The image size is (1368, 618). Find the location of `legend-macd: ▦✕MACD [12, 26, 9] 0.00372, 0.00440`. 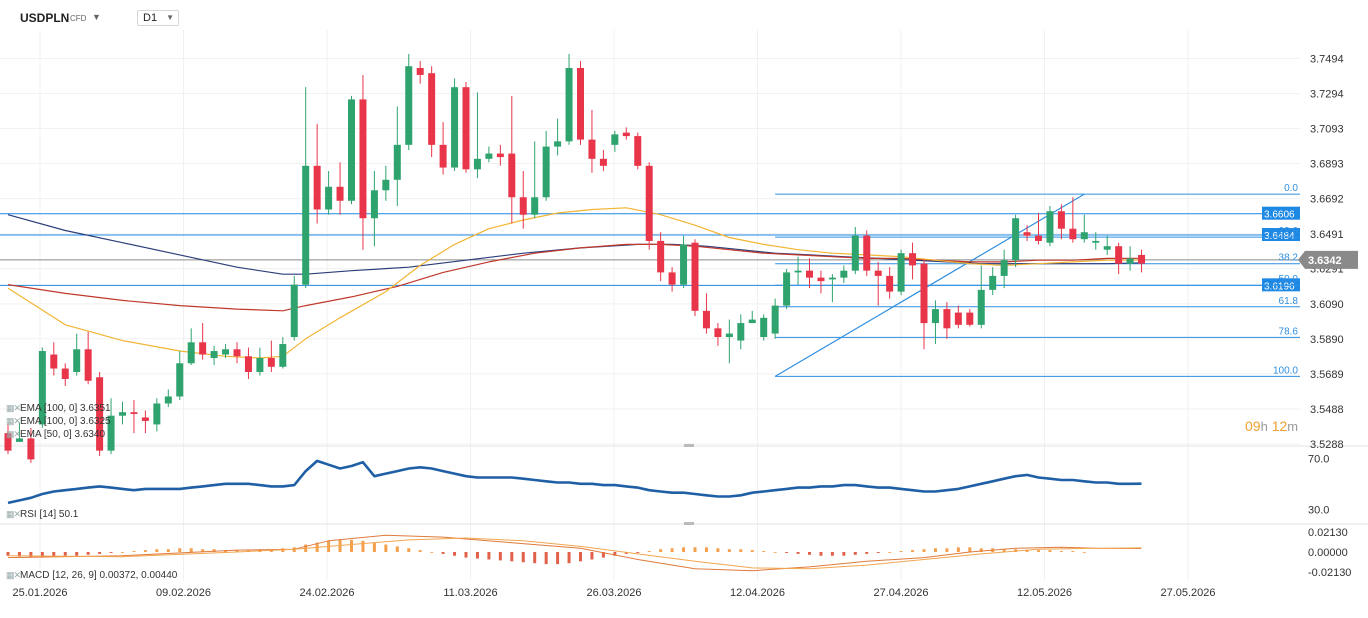

legend-macd: ▦✕MACD [12, 26, 9] 0.00372, 0.00440 is located at coordinates (91, 575).